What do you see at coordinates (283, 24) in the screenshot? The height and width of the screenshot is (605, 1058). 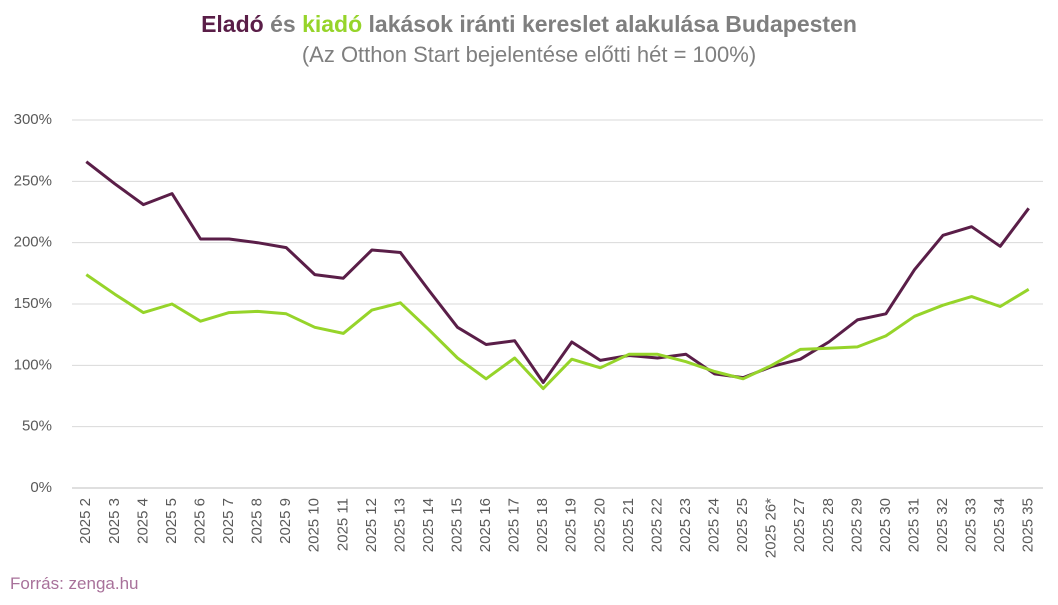 I see `title-joiner: és` at bounding box center [283, 24].